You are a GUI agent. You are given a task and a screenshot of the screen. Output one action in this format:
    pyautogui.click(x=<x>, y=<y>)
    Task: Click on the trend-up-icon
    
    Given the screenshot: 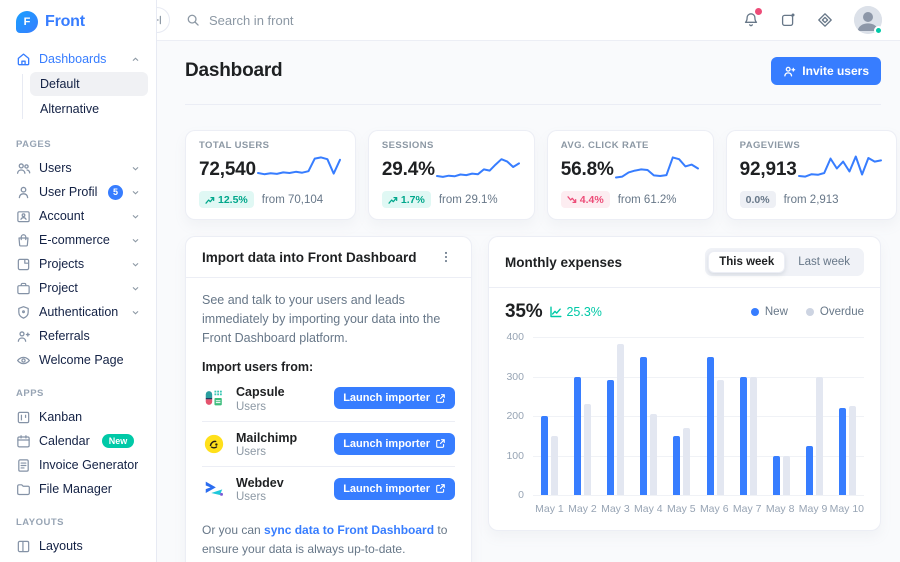 What is the action you would take?
    pyautogui.click(x=393, y=200)
    